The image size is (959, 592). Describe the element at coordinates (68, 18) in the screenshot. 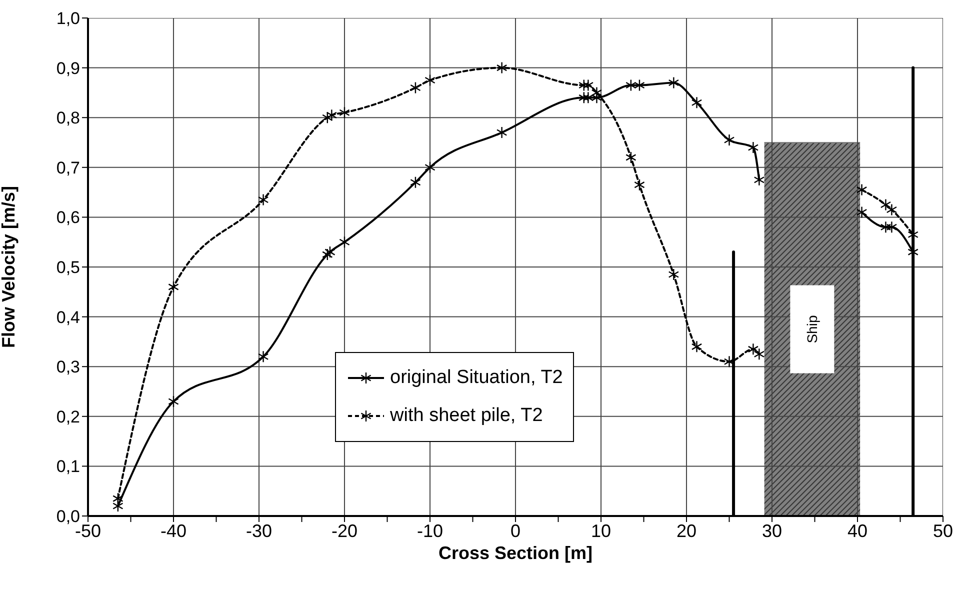

I see `y-tick-label: 1,0` at that location.